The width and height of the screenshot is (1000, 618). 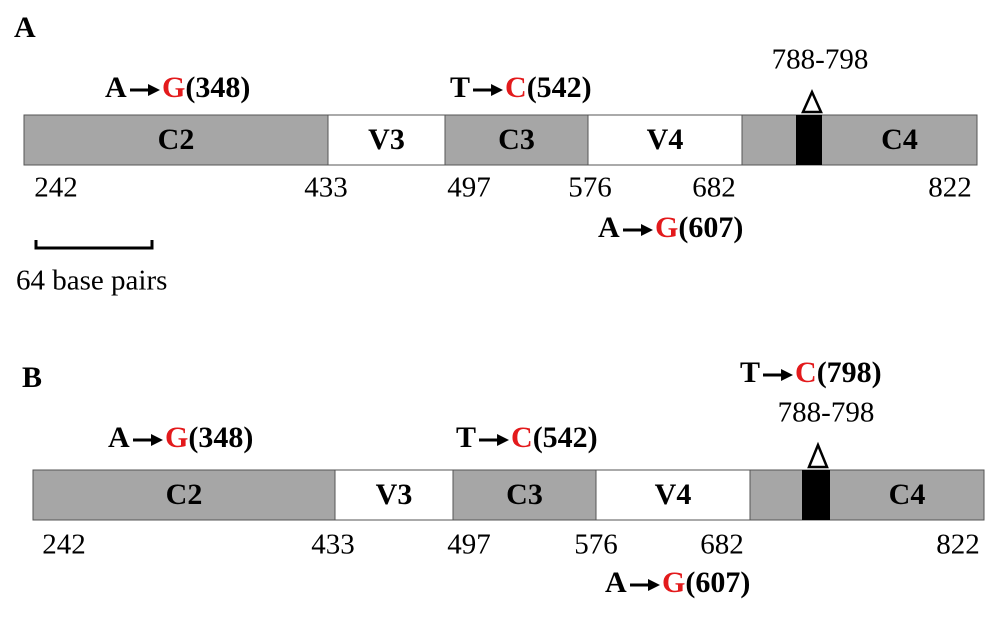 What do you see at coordinates (94, 245) in the screenshot?
I see `scale-bar` at bounding box center [94, 245].